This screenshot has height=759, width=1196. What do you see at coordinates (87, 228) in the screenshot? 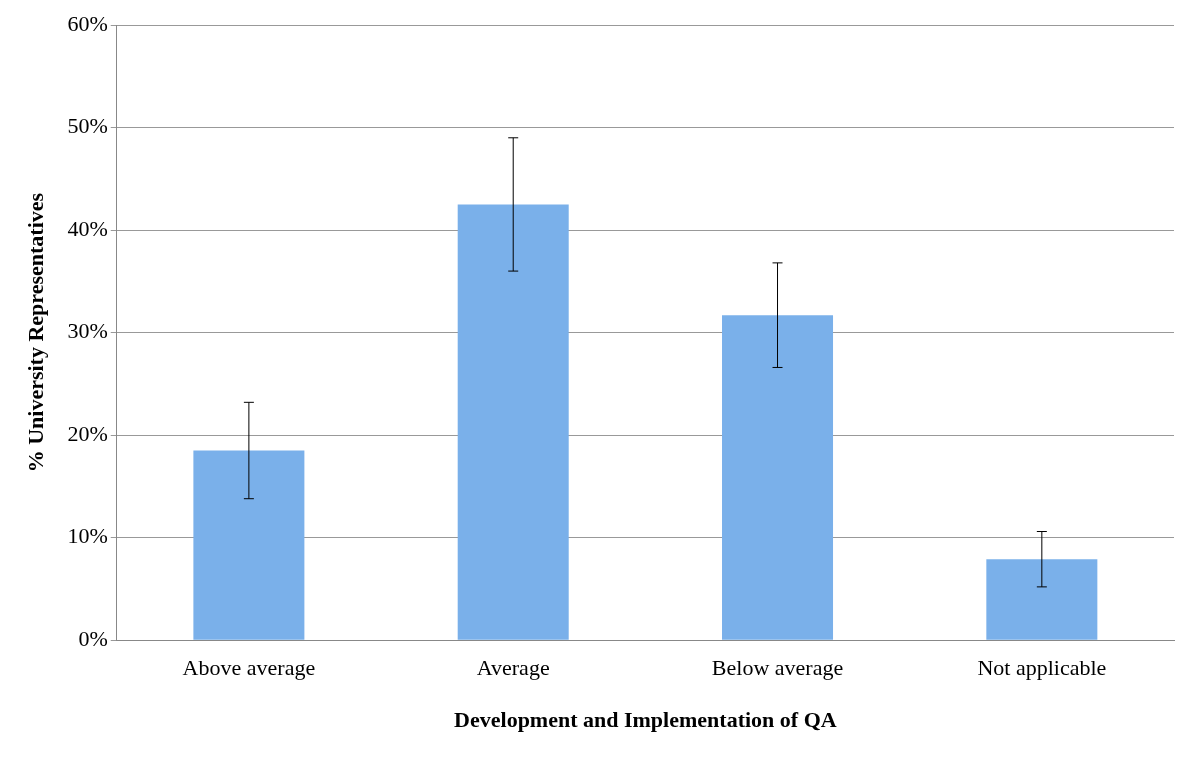
I see `y-tick-label: 40%` at bounding box center [87, 228].